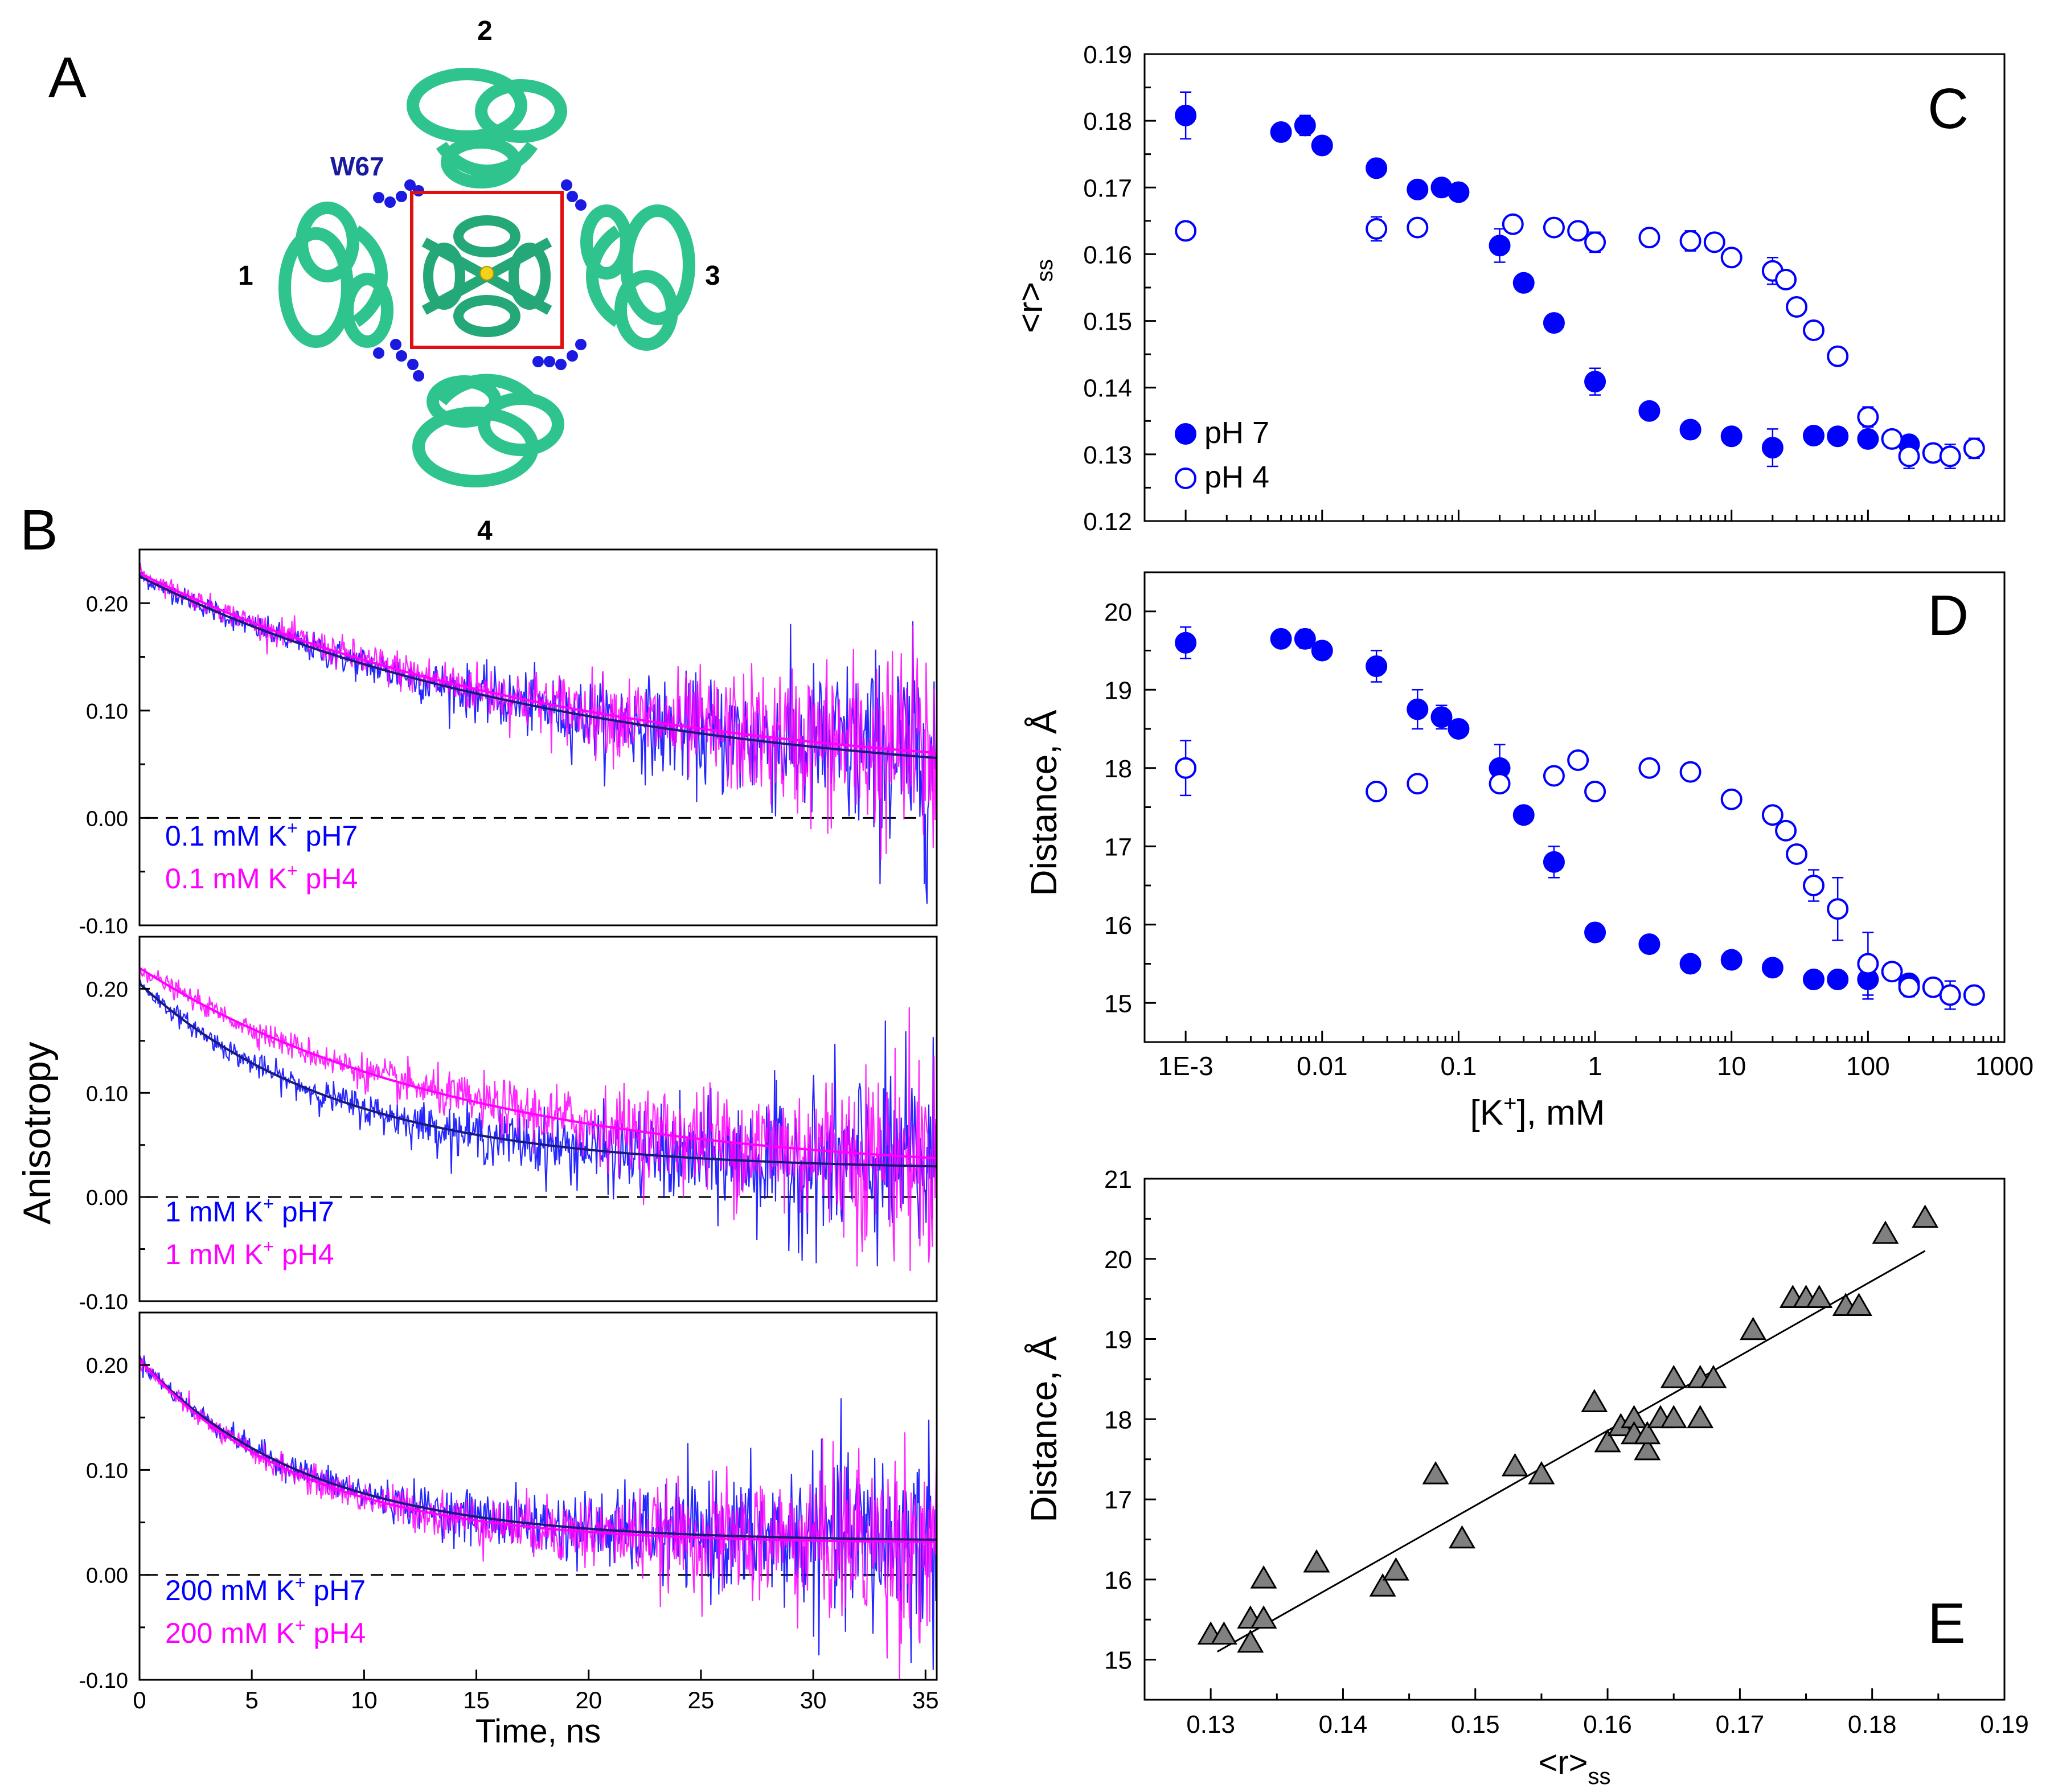 The width and height of the screenshot is (2050, 1792). What do you see at coordinates (1948, 109) in the screenshot?
I see `panel-label-c: C` at bounding box center [1948, 109].